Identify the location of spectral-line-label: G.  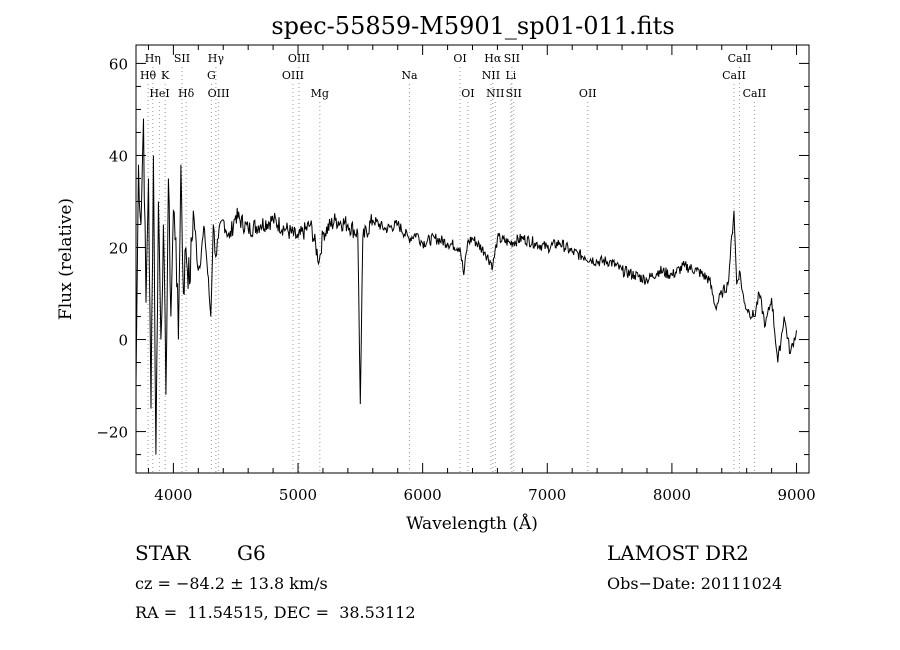
(211, 75).